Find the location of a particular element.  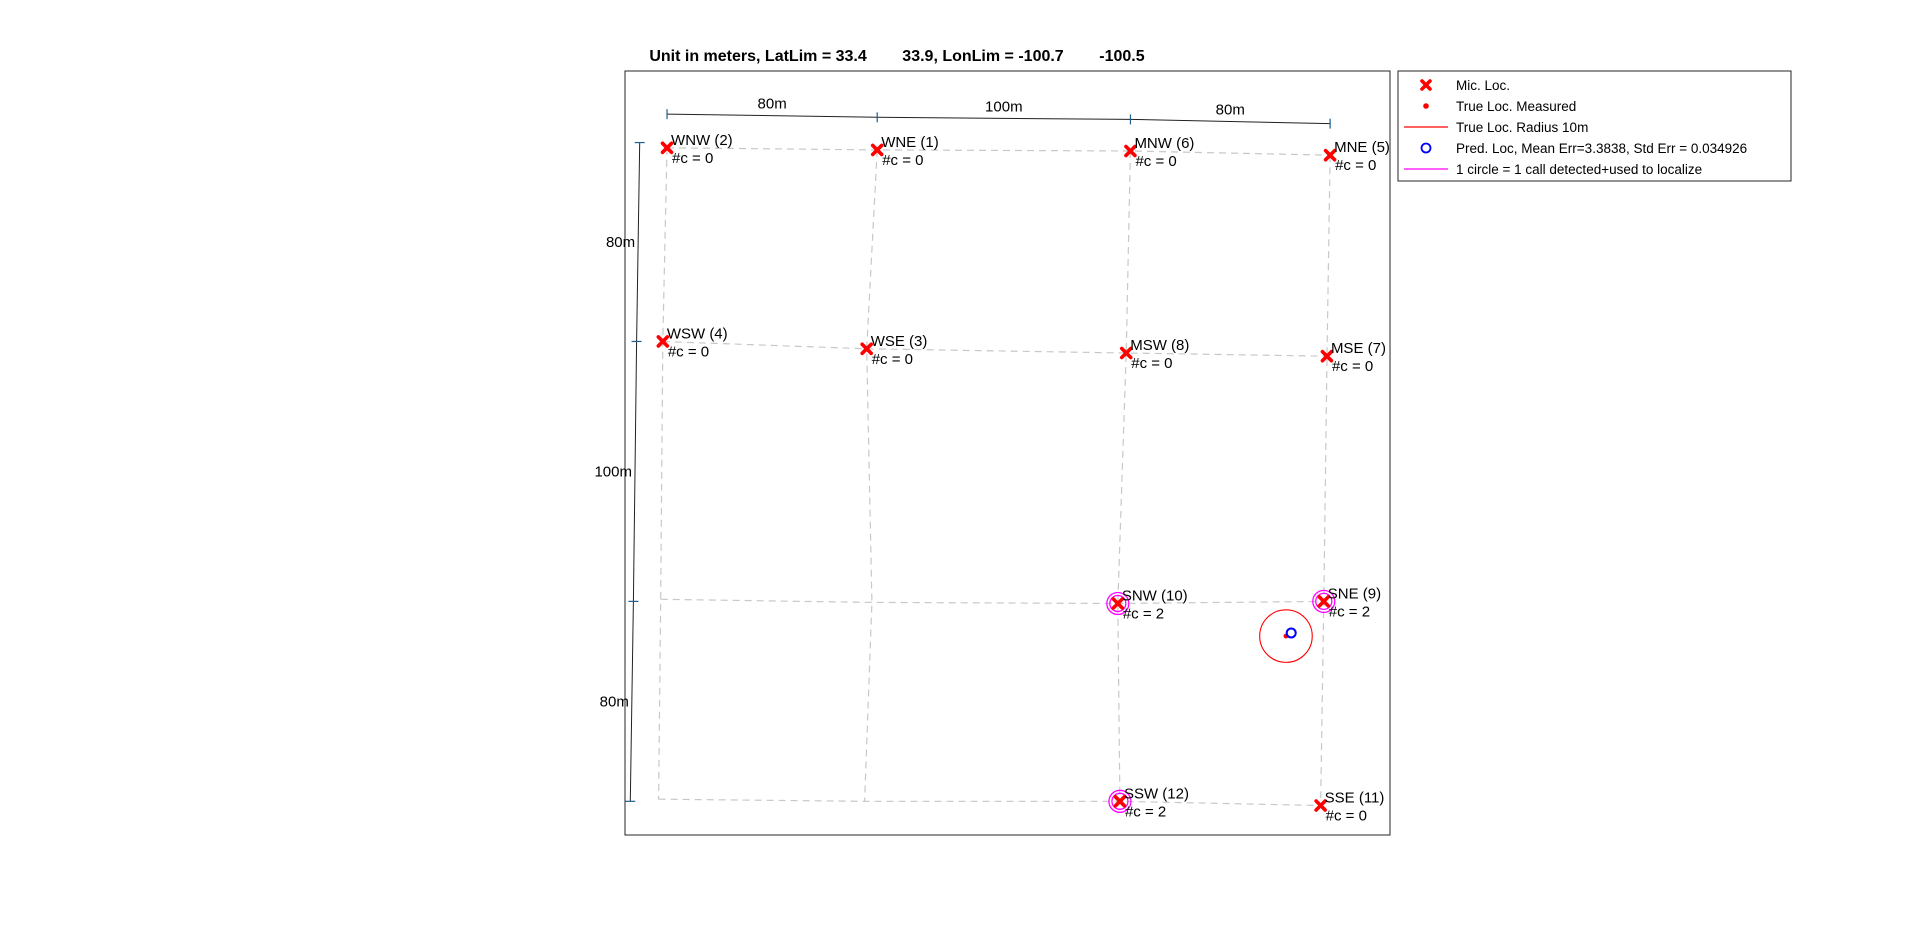

legend-item: True Loc. Radius 10m is located at coordinates (1496, 127).